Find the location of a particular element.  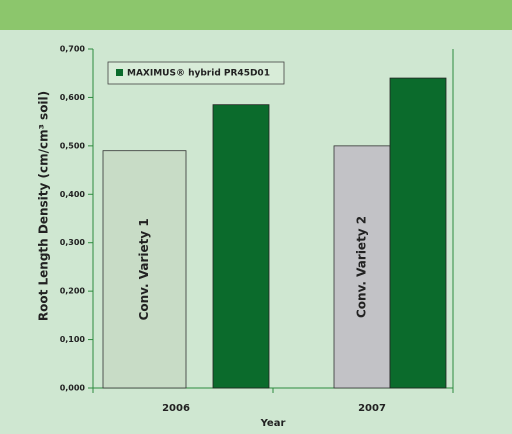

legend-swatch is located at coordinates (119, 72).